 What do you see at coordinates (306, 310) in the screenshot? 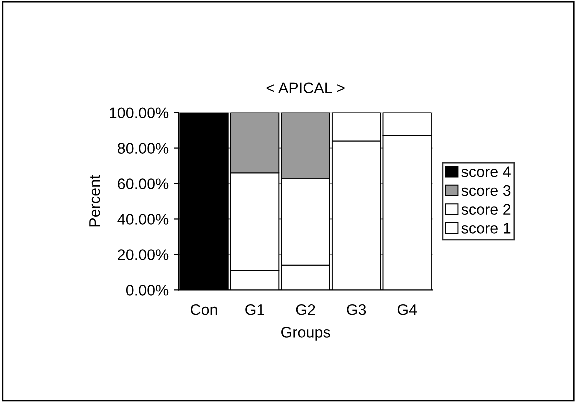
I see `x-tick-label: G2` at bounding box center [306, 310].